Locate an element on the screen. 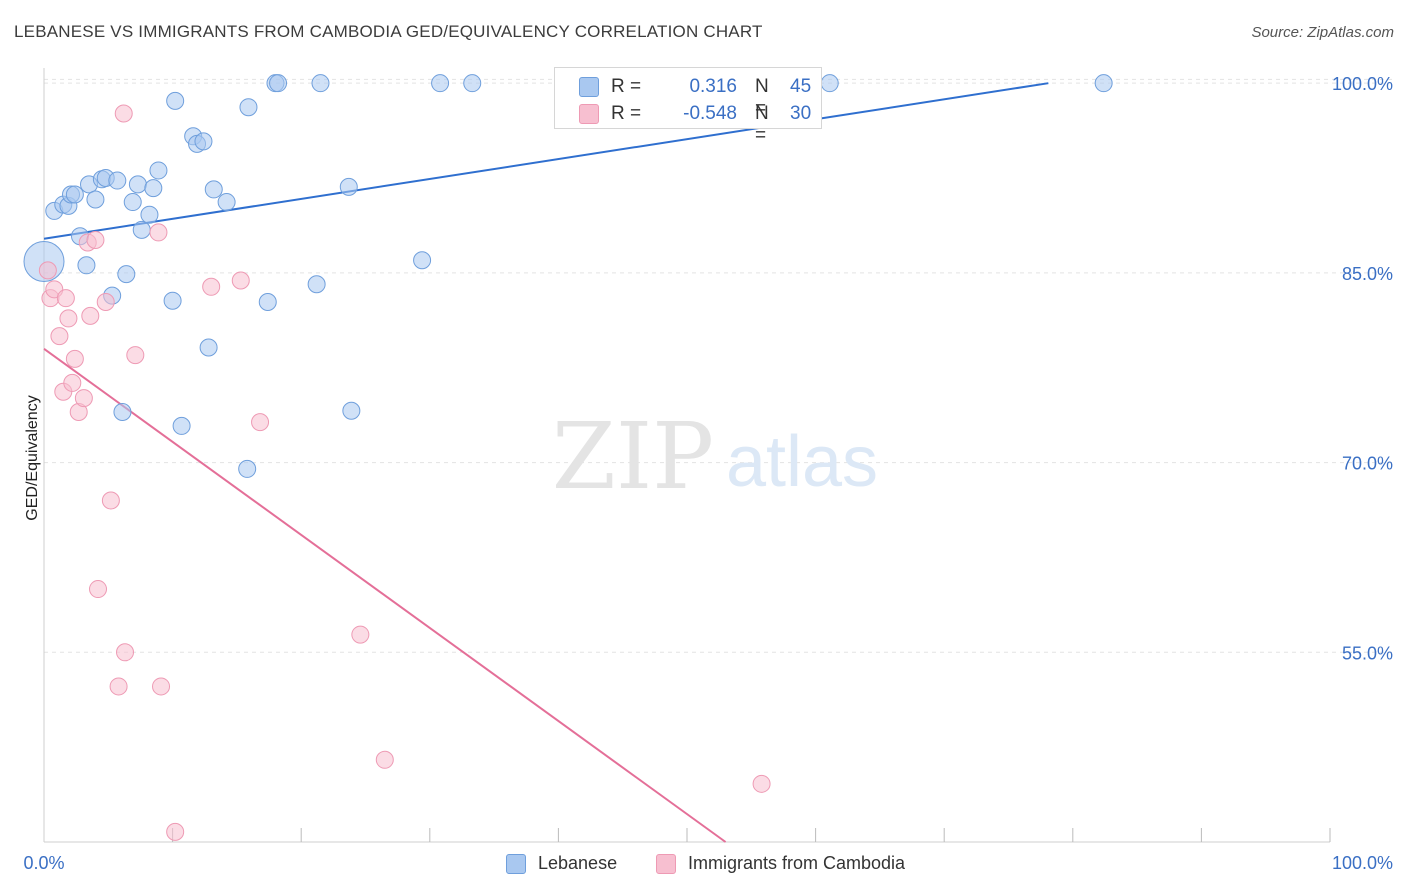 The image size is (1406, 892). x-tick-label: 100.0% is located at coordinates (1362, 863).